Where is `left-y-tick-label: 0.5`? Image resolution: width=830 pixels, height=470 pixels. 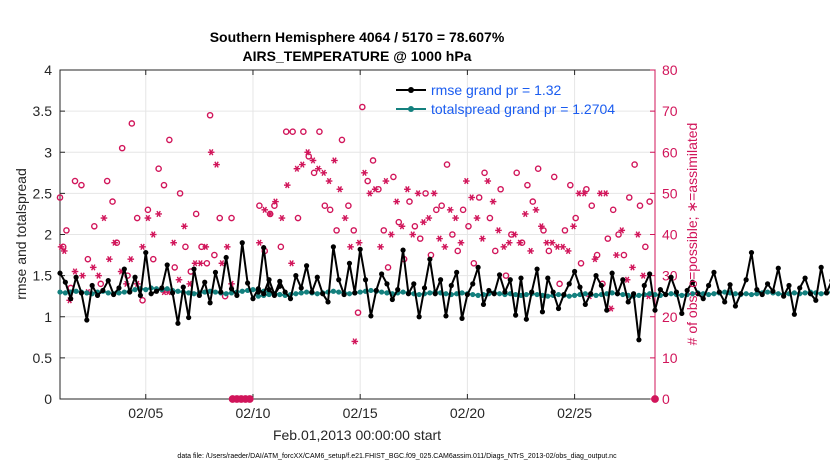 left-y-tick-label: 0.5 is located at coordinates (43, 358).